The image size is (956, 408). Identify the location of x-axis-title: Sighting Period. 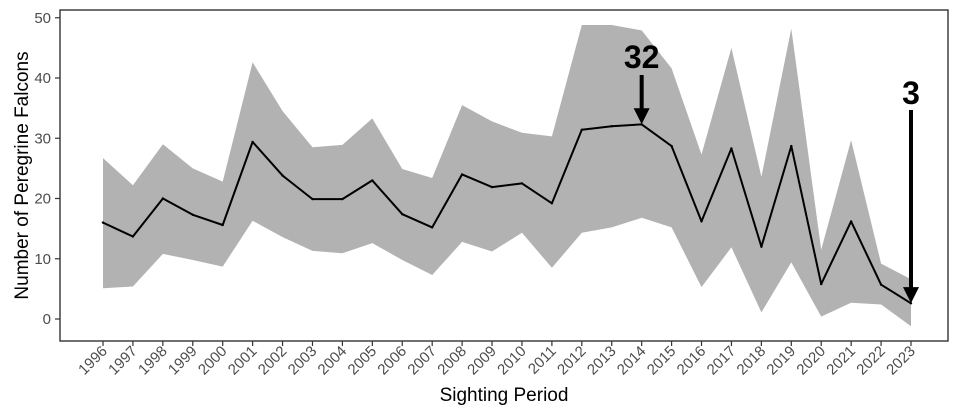
(504, 395).